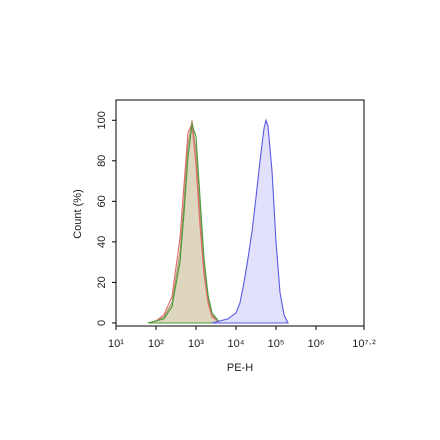 This screenshot has width=440, height=440. What do you see at coordinates (196, 344) in the screenshot?
I see `x-tick-label: 10³` at bounding box center [196, 344].